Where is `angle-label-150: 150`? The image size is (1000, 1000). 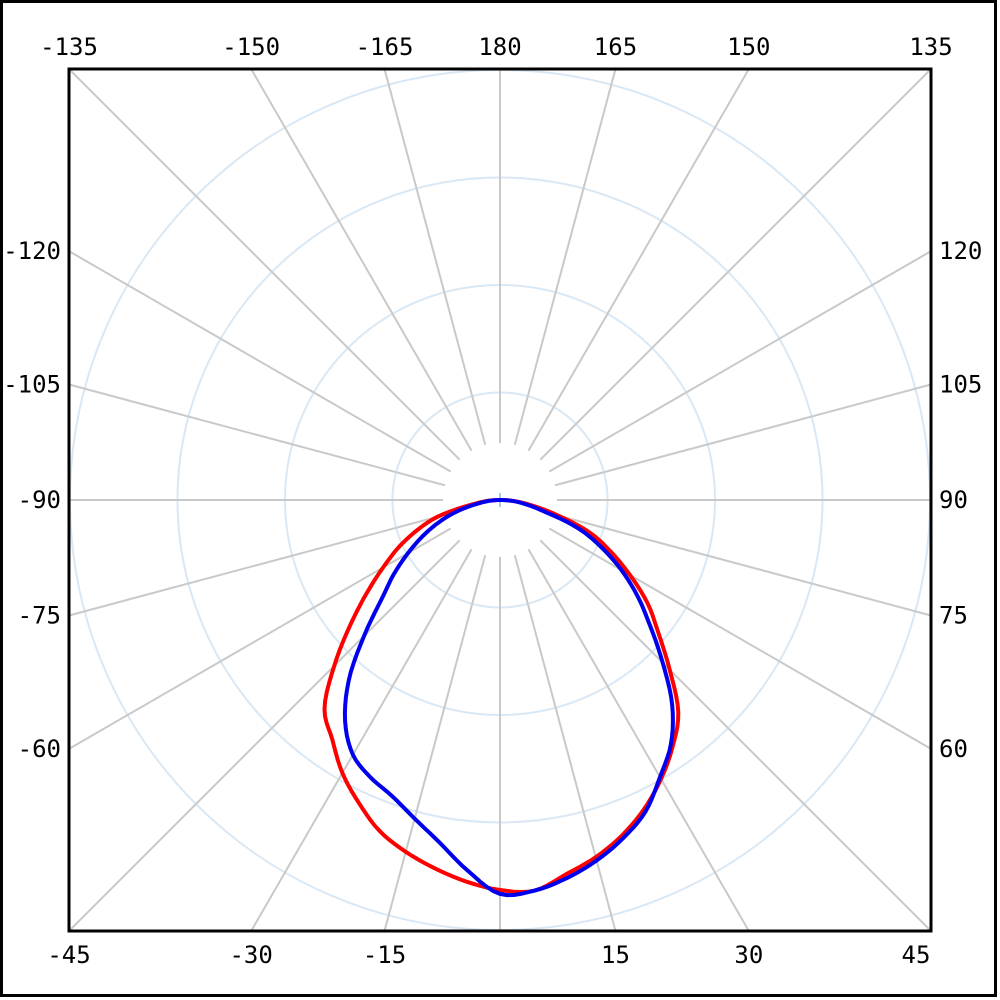 angle-label-150: 150 is located at coordinates (748, 47).